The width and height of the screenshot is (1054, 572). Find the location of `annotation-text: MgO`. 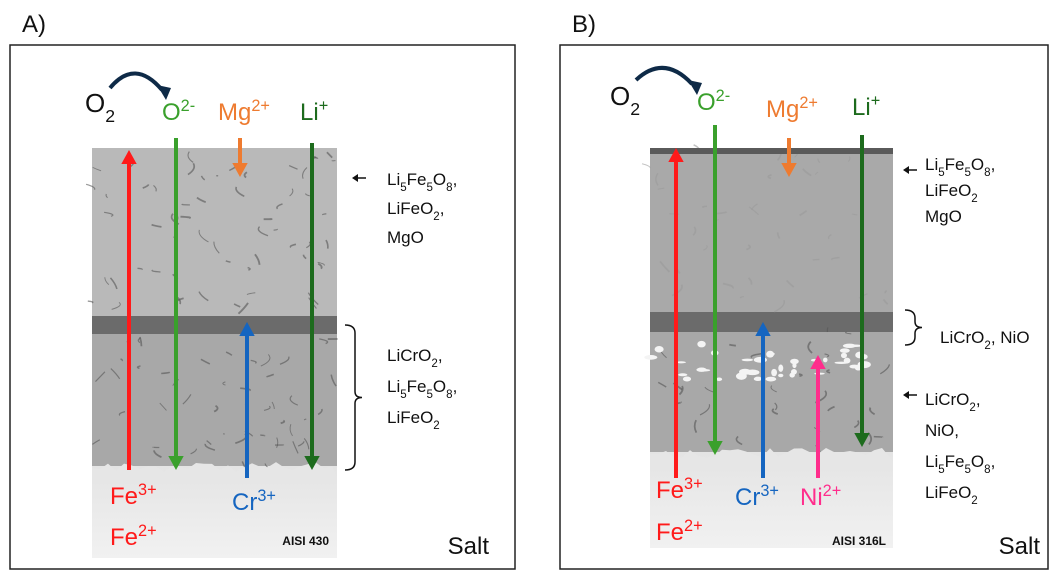

annotation-text: MgO is located at coordinates (943, 216).